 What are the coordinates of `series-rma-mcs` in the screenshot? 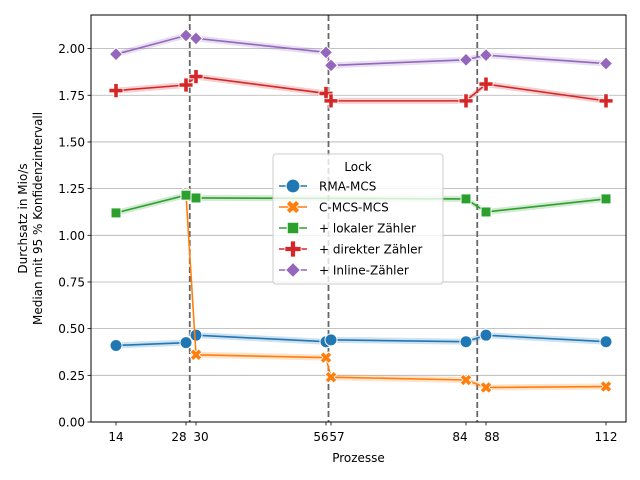 It's located at (361, 340).